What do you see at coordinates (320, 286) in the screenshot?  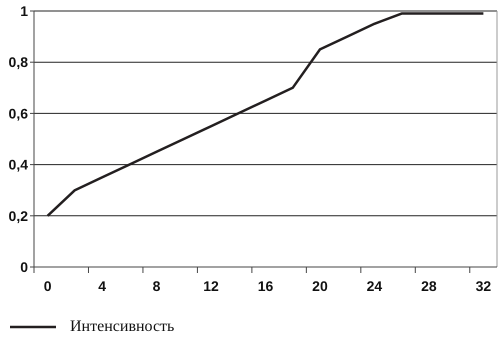 I see `x-tick-label: 20` at bounding box center [320, 286].